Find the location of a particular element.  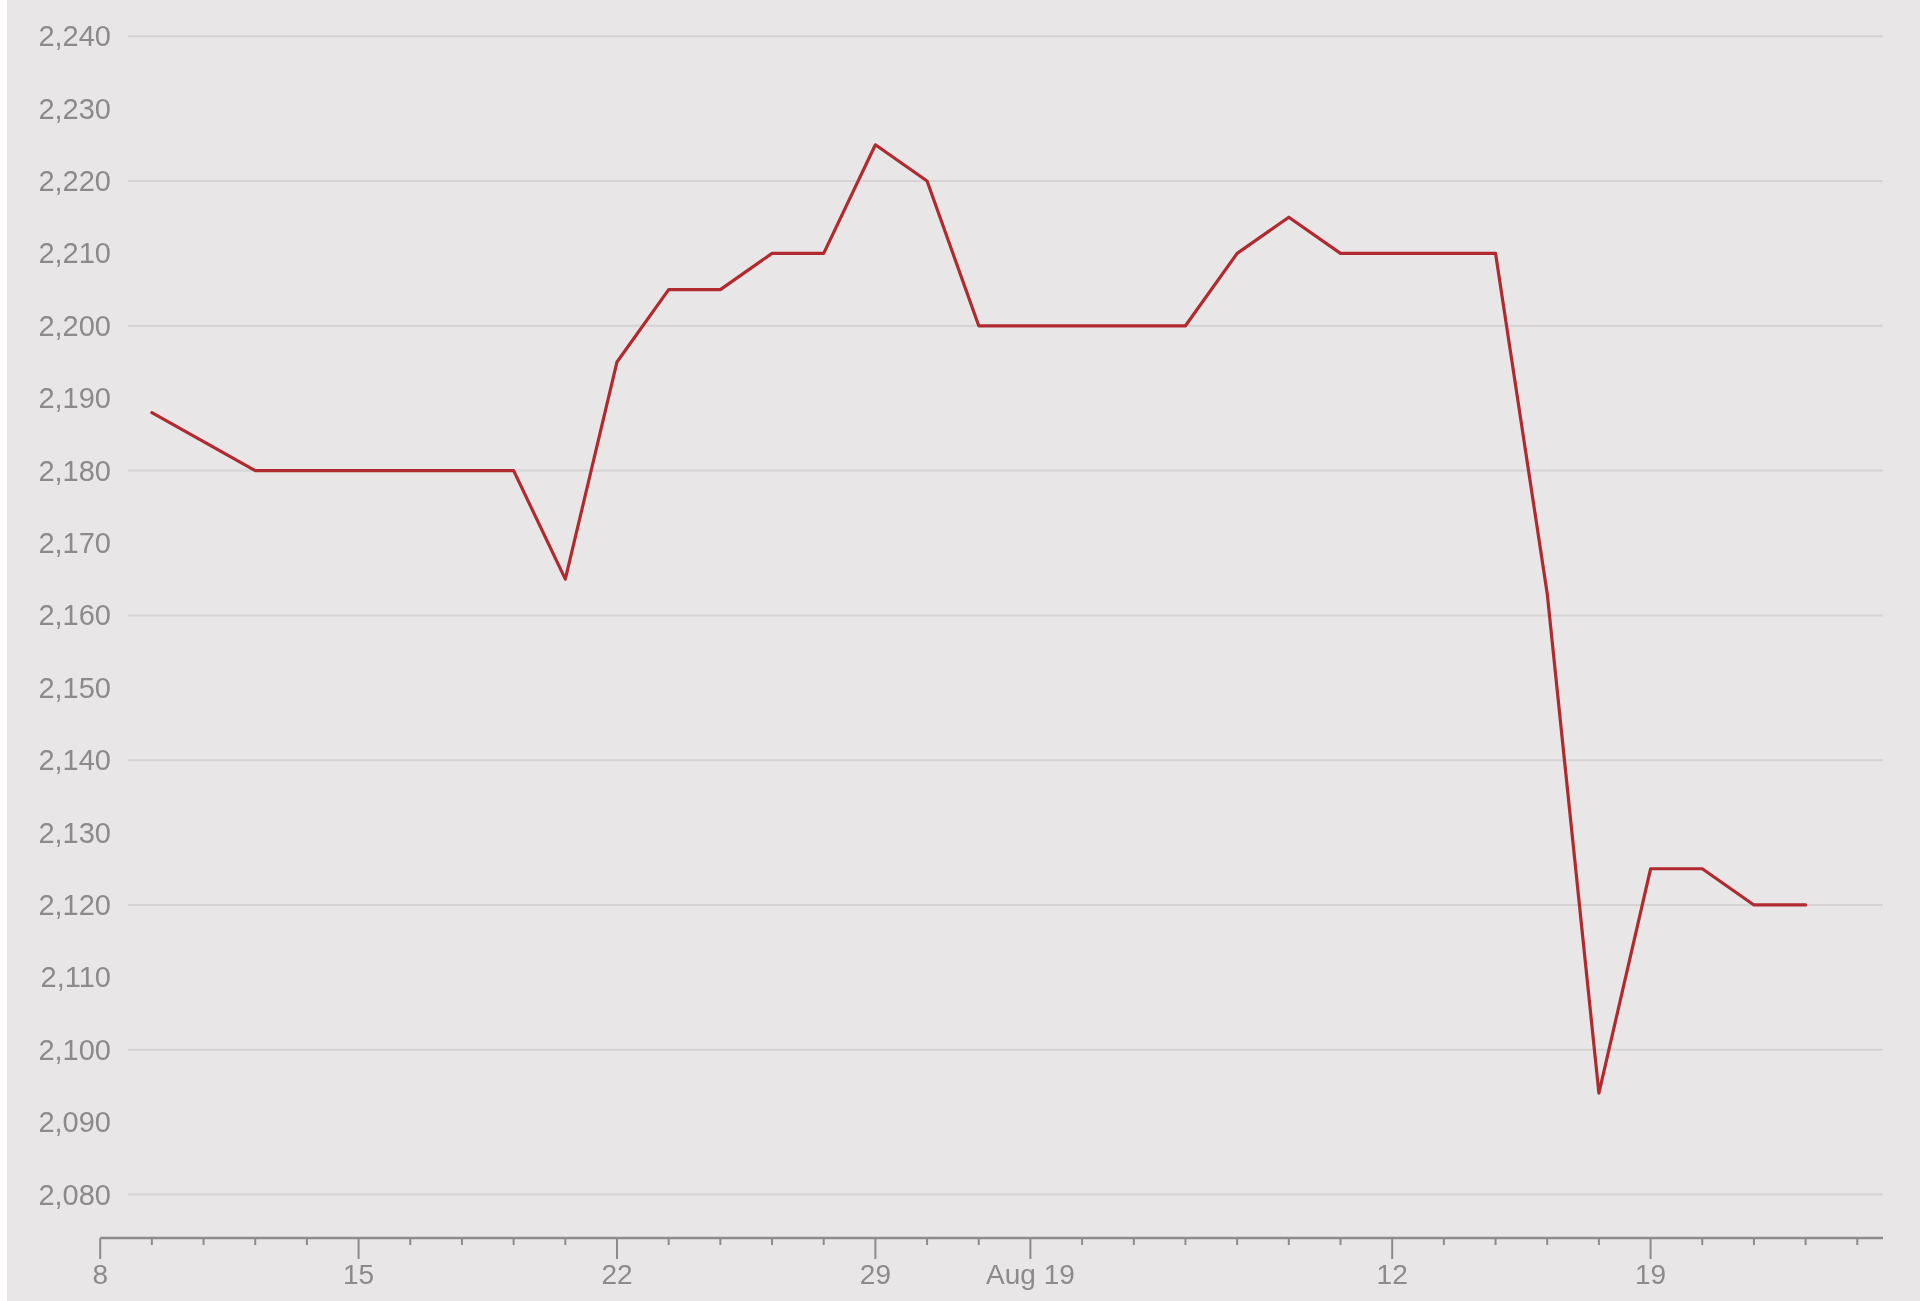

y-tick-label: 2,240 is located at coordinates (74, 36).